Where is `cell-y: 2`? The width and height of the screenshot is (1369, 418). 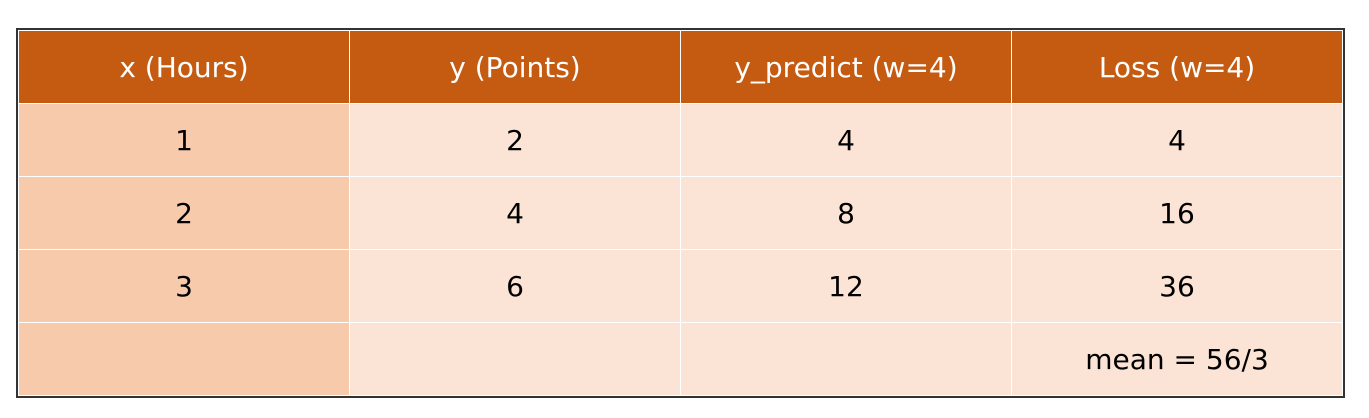 cell-y: 2 is located at coordinates (515, 140).